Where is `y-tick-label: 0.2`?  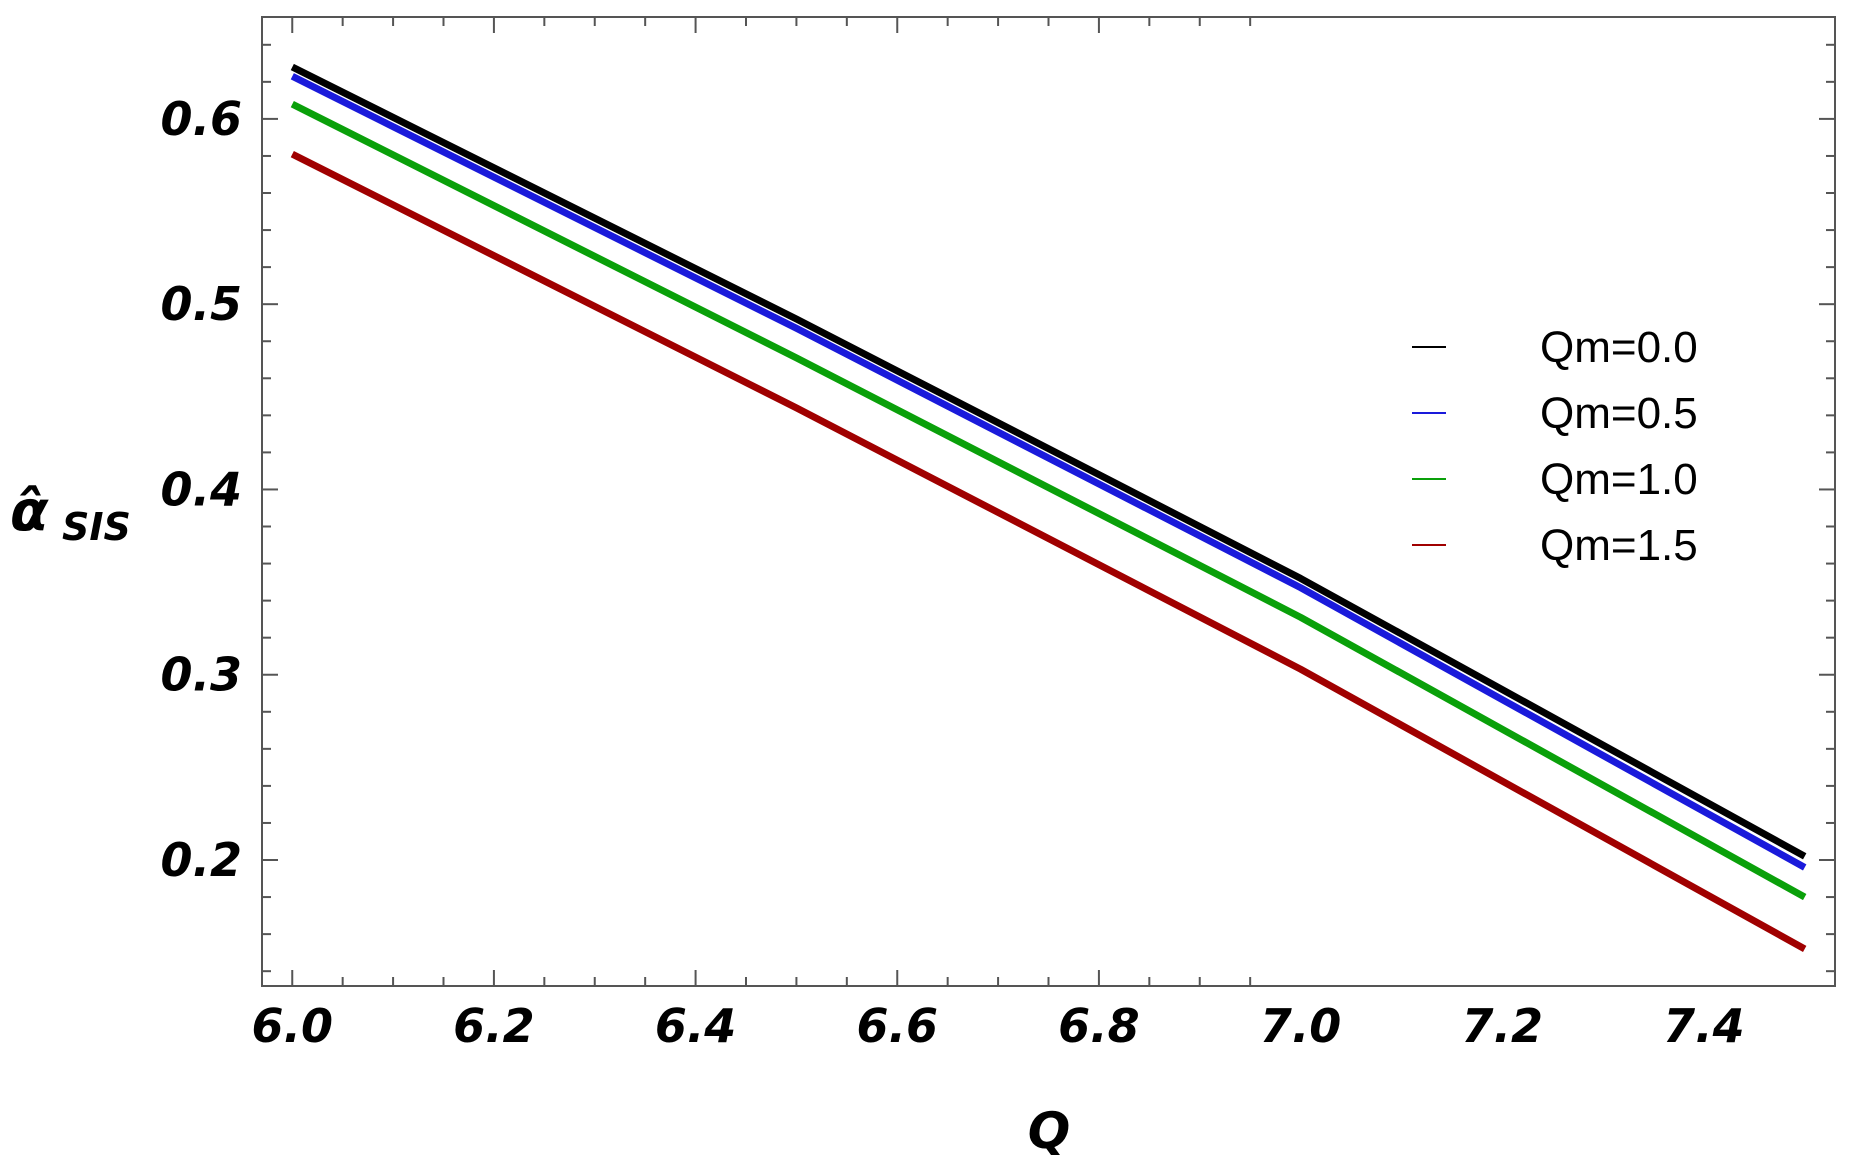 y-tick-label: 0.2 is located at coordinates (202, 860).